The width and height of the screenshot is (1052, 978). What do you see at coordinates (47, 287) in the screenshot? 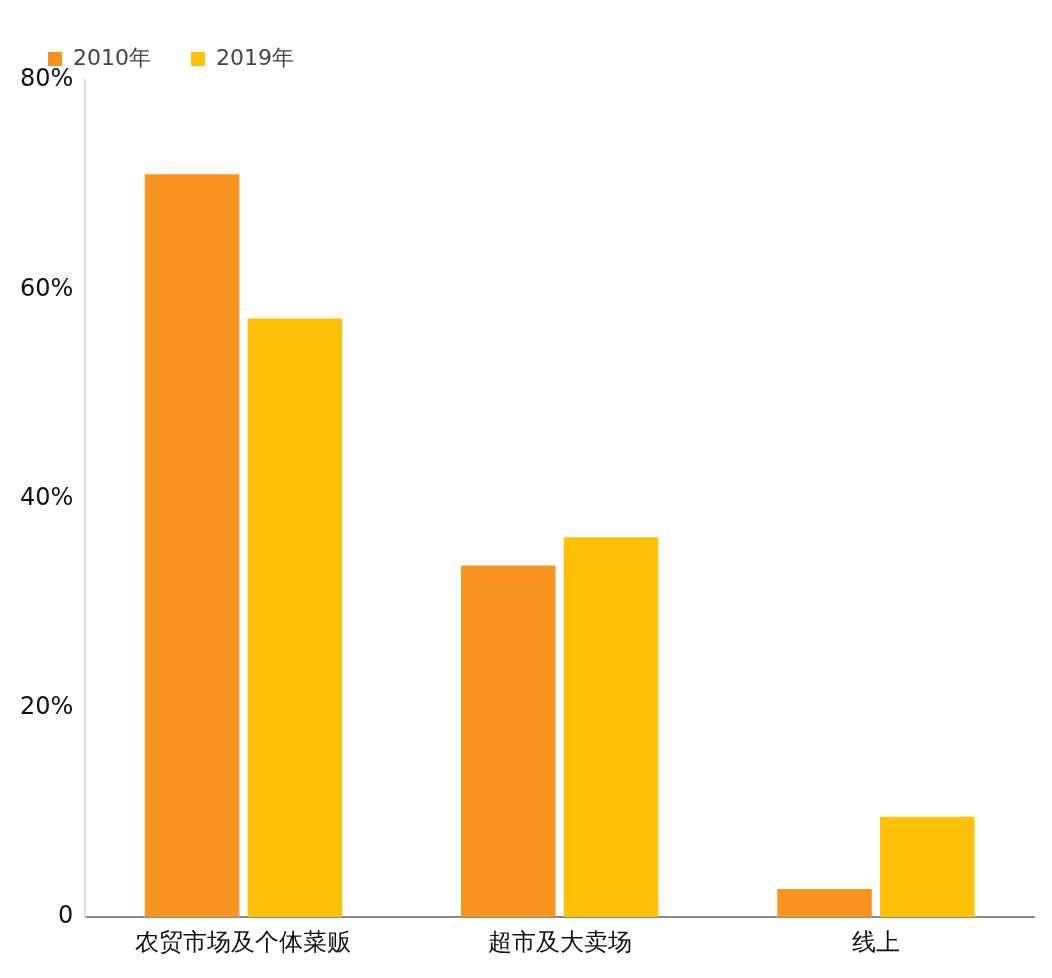
I see `y-tick-label: 60%` at bounding box center [47, 287].